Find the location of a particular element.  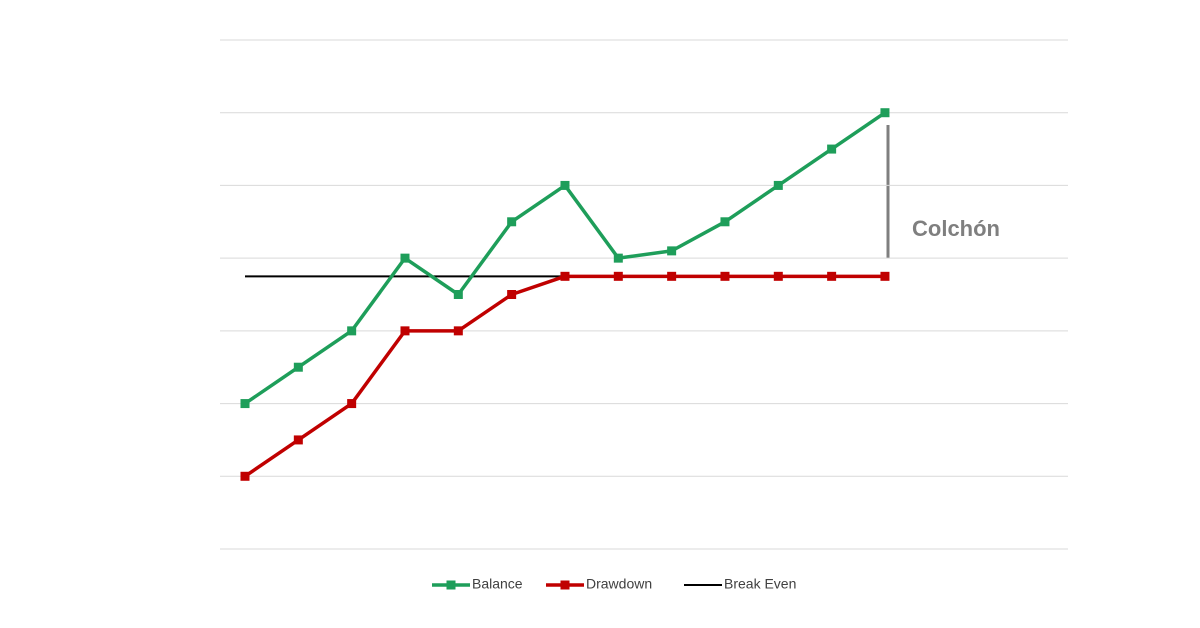

legend-label: Balance is located at coordinates (497, 584).